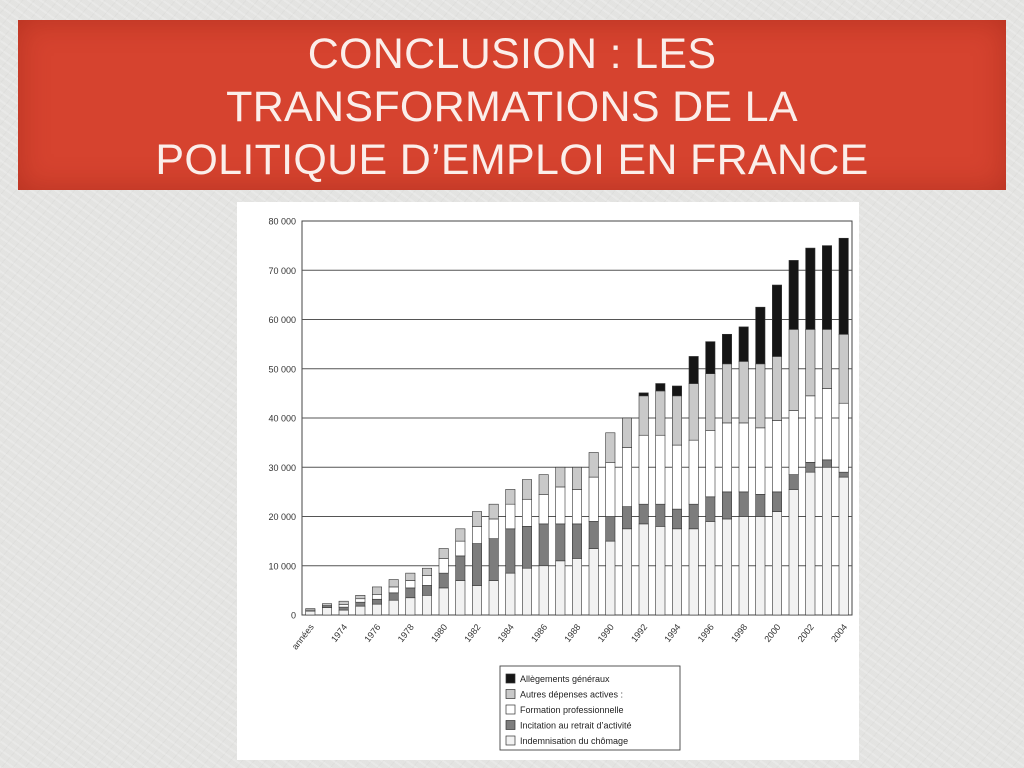 The image size is (1024, 768). Describe the element at coordinates (512, 160) in the screenshot. I see `slide-title-line-3: POLITIQUE D’EMPLOI EN FRANCE` at that location.